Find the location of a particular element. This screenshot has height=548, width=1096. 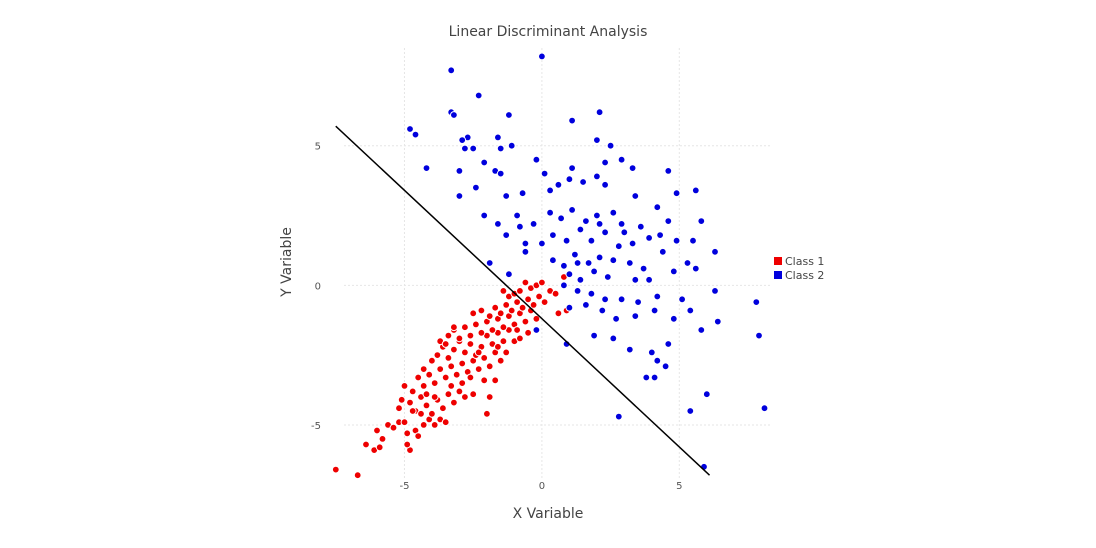

legend-label-class-1: Class 1 is located at coordinates (804, 261).